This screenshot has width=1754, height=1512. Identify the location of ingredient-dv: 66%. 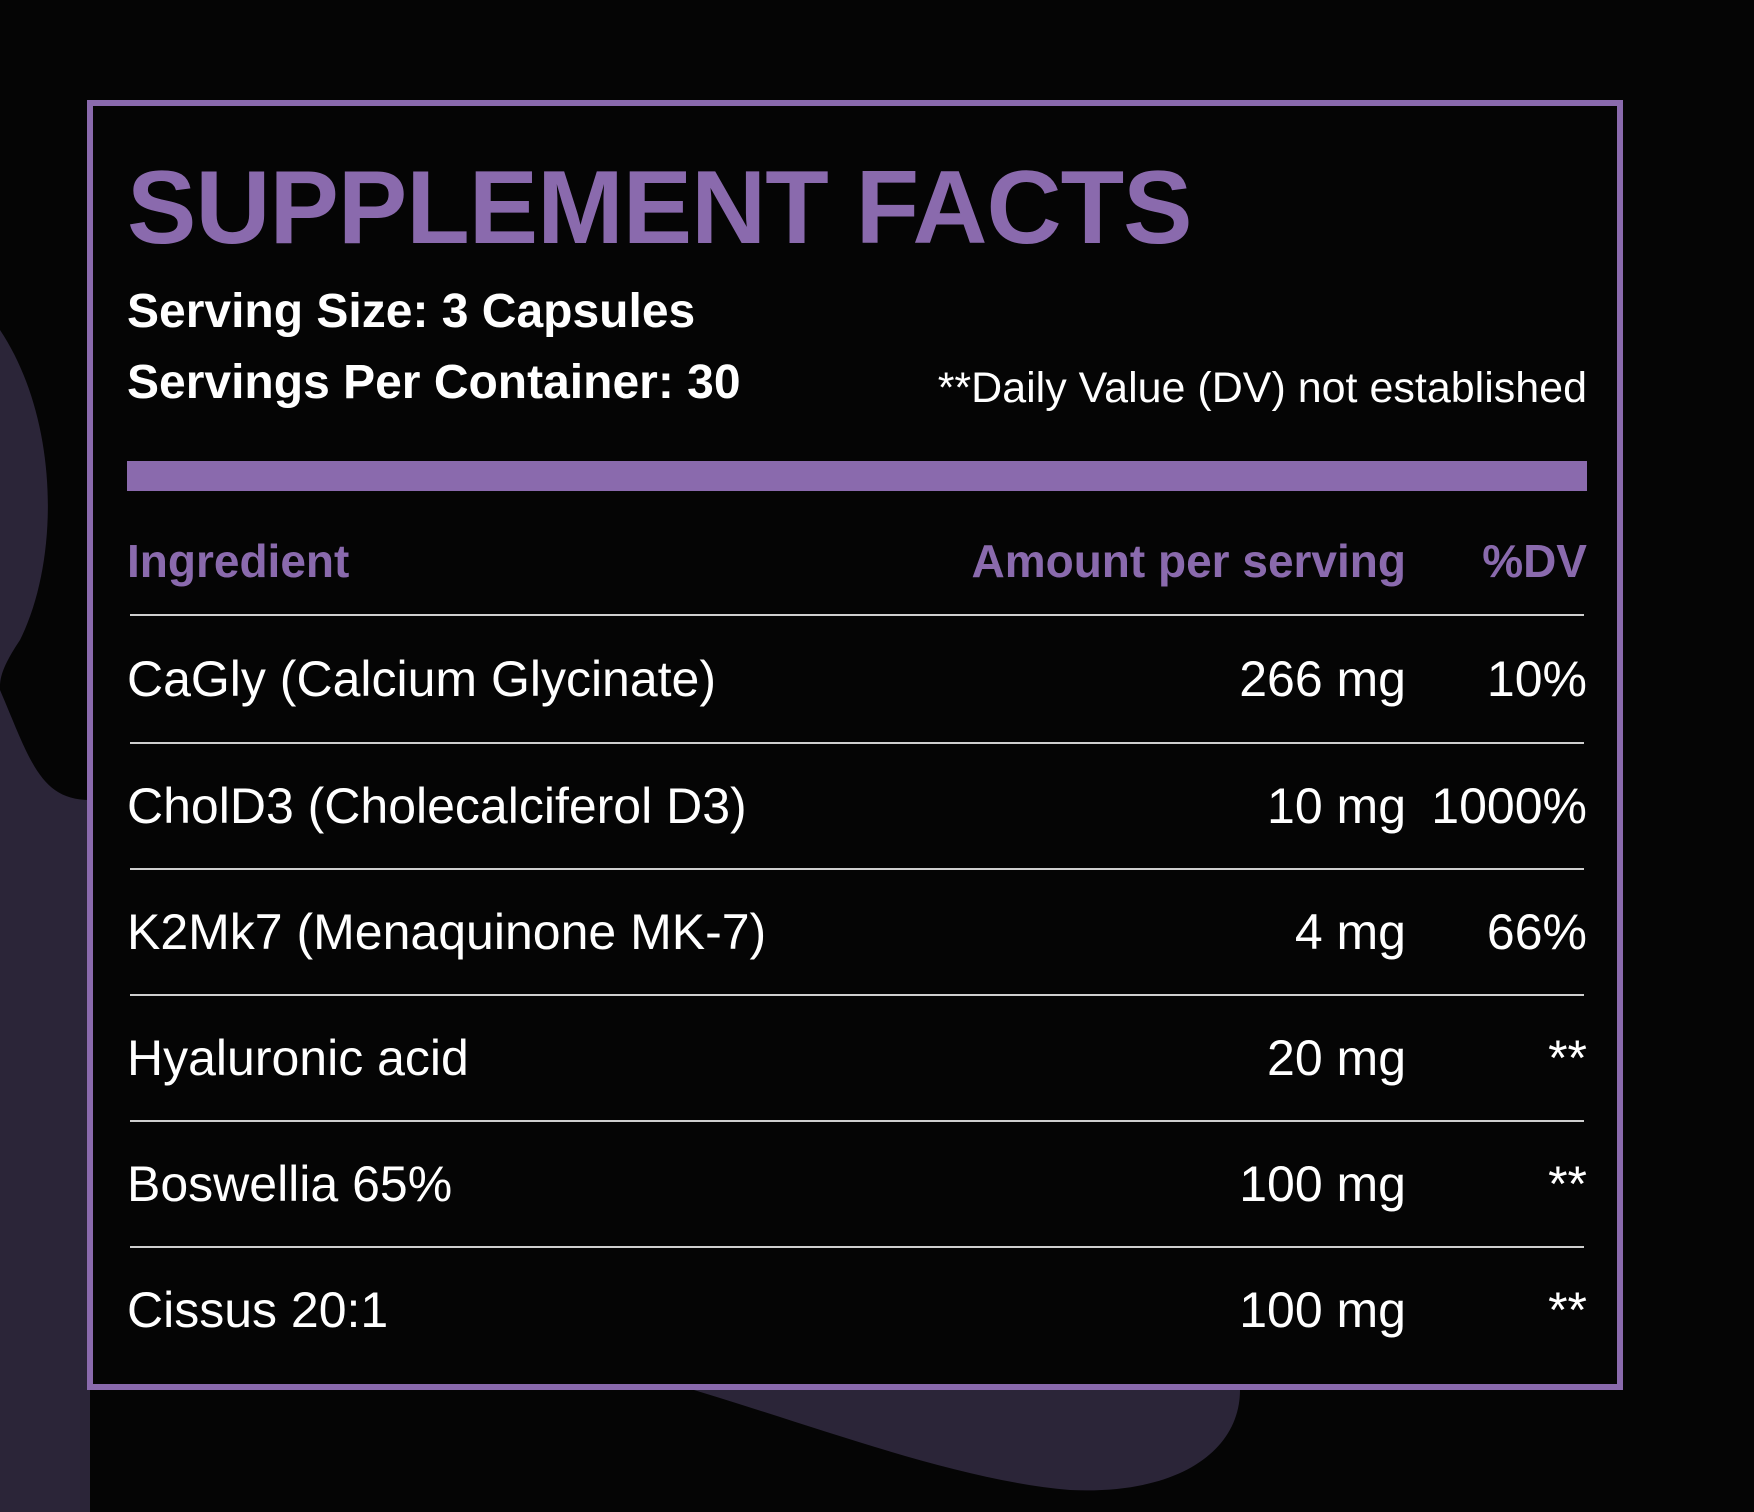
(1536, 932).